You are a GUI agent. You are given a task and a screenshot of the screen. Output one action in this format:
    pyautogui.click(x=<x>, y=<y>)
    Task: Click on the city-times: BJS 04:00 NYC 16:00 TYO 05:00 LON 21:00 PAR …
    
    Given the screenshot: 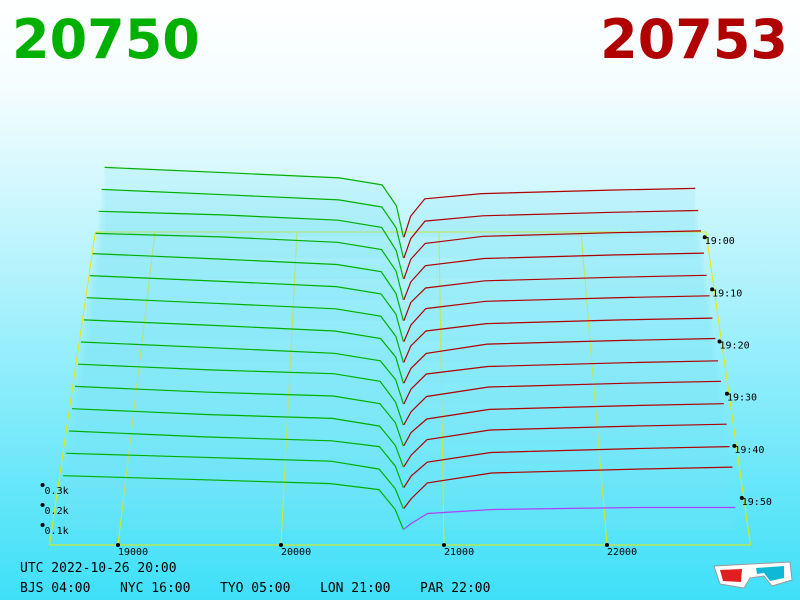 What is the action you would take?
    pyautogui.click(x=255, y=588)
    